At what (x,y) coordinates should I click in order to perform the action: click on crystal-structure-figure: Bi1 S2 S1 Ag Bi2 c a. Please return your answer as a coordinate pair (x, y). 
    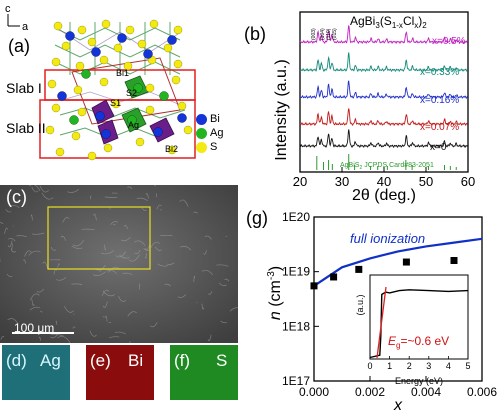
    Looking at the image, I should click on (100, 82).